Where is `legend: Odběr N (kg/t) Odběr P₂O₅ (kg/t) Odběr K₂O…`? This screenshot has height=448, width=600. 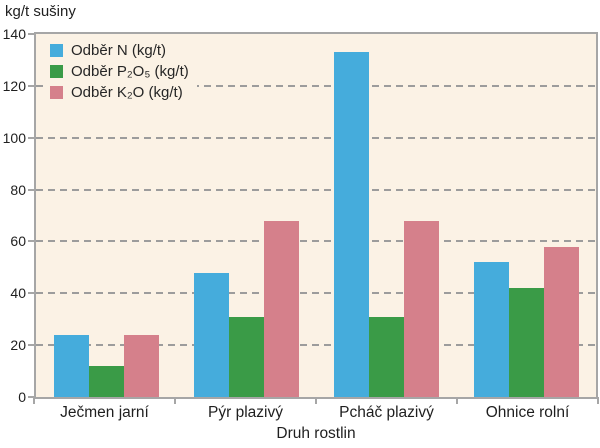
legend: Odběr N (kg/t) Odběr P₂O₅ (kg/t) Odběr K₂O… is located at coordinates (122, 71).